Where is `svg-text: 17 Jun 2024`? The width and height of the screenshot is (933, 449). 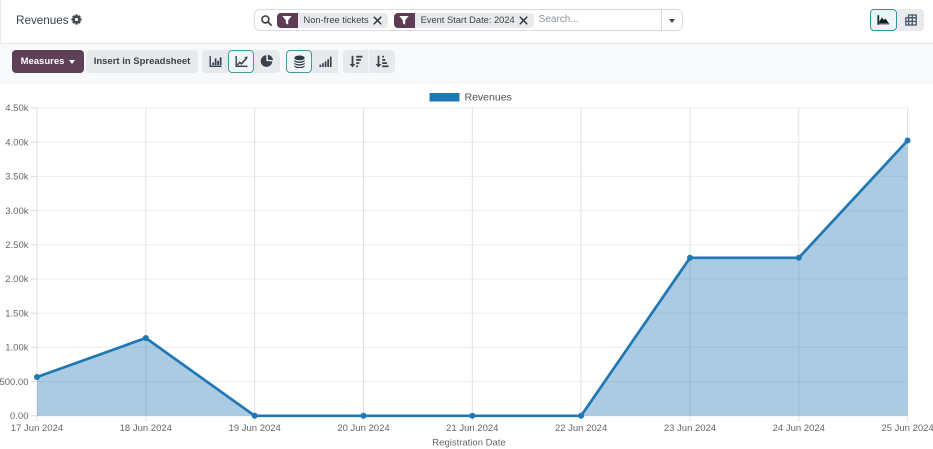 svg-text: 17 Jun 2024 is located at coordinates (37, 428).